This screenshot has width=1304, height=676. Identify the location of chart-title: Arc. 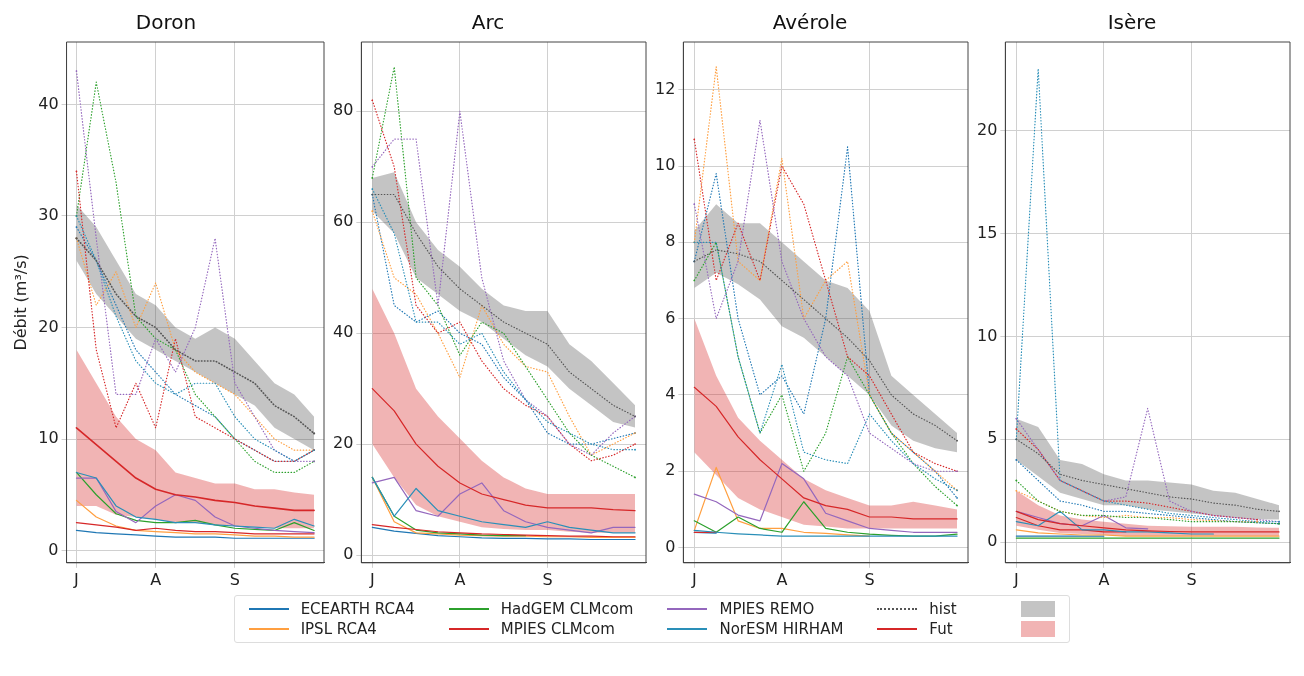
(488, 22).